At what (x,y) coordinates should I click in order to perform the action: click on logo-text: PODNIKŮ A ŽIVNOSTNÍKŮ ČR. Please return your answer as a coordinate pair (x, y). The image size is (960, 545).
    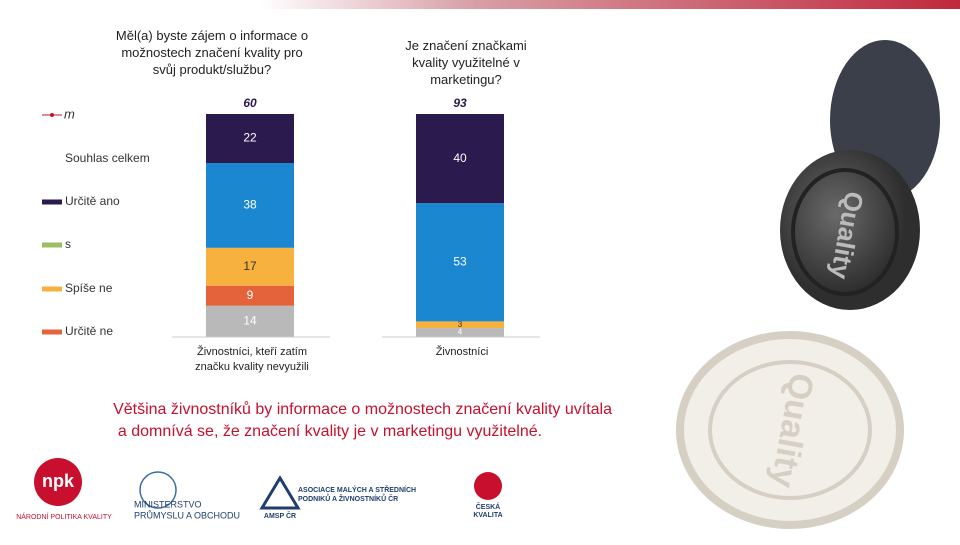
    Looking at the image, I should click on (348, 498).